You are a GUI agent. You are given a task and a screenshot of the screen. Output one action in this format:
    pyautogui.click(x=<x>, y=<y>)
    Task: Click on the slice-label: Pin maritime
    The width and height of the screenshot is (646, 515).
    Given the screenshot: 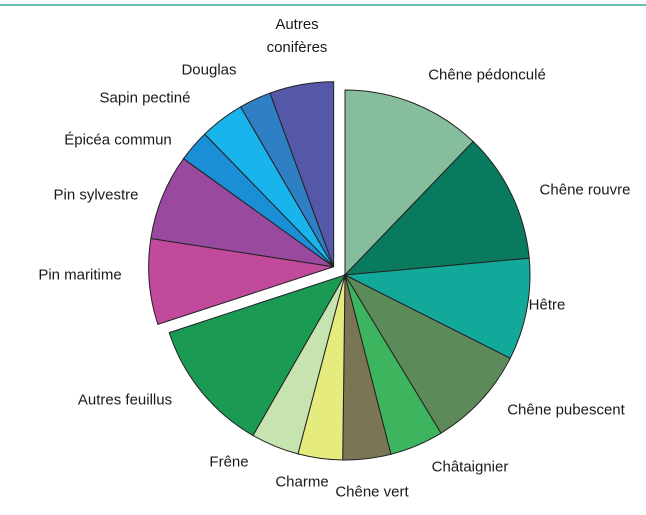 What is the action you would take?
    pyautogui.click(x=80, y=275)
    